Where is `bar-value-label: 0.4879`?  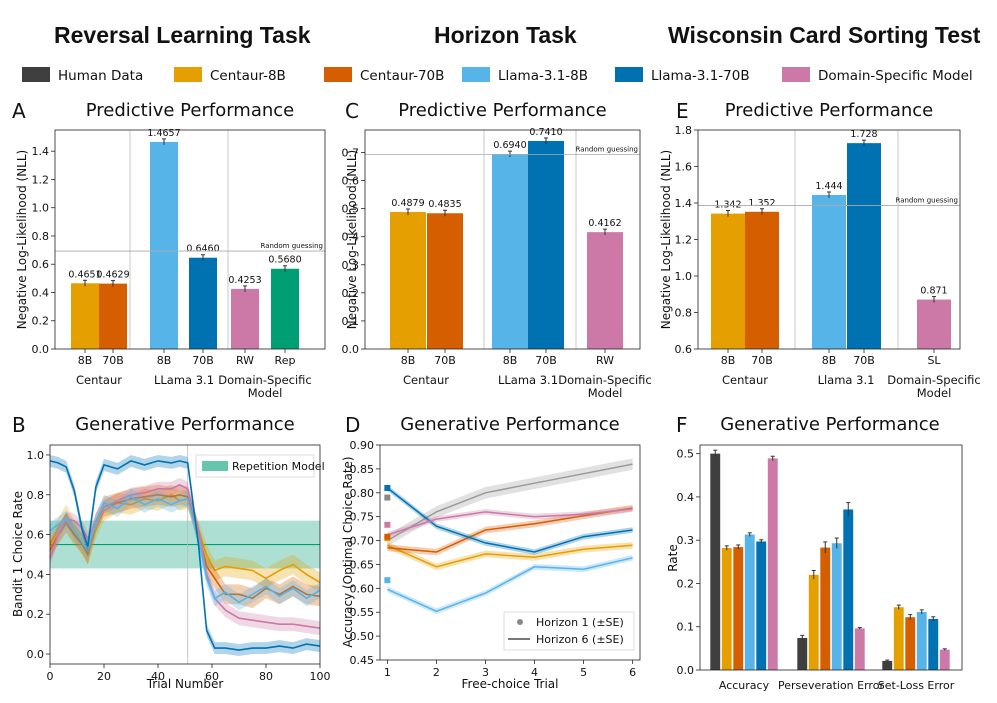 bar-value-label: 0.4879 is located at coordinates (407, 203).